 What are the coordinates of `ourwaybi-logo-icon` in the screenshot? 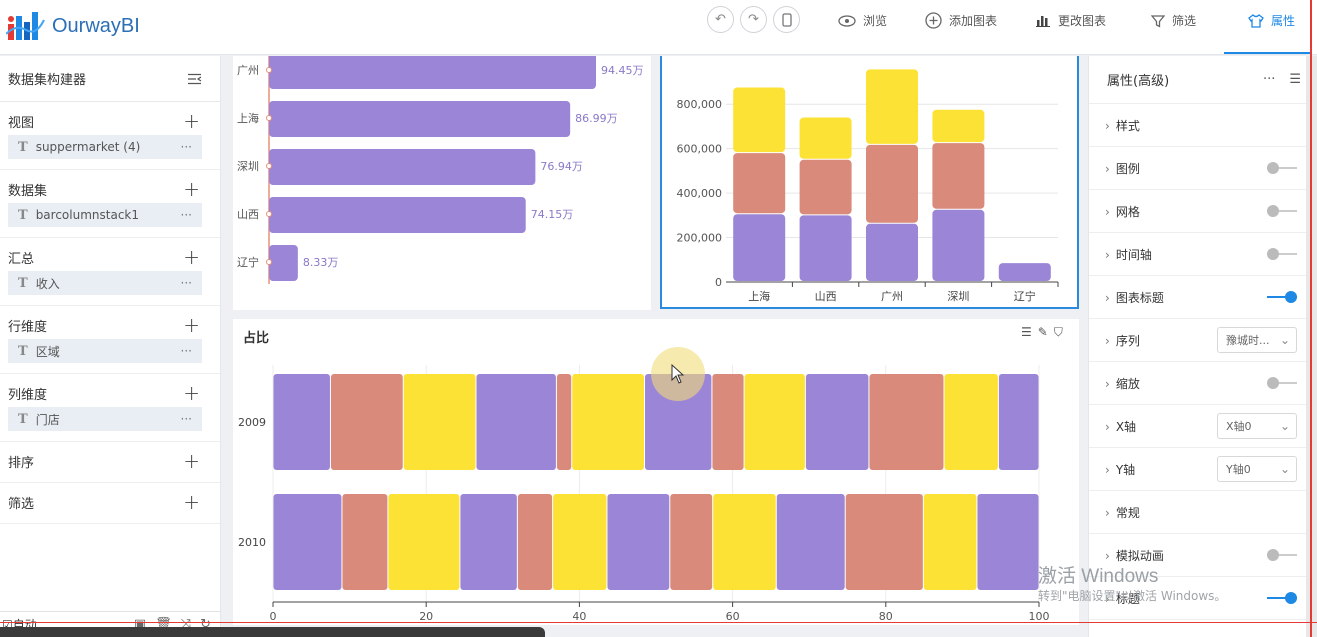 It's located at (25, 26).